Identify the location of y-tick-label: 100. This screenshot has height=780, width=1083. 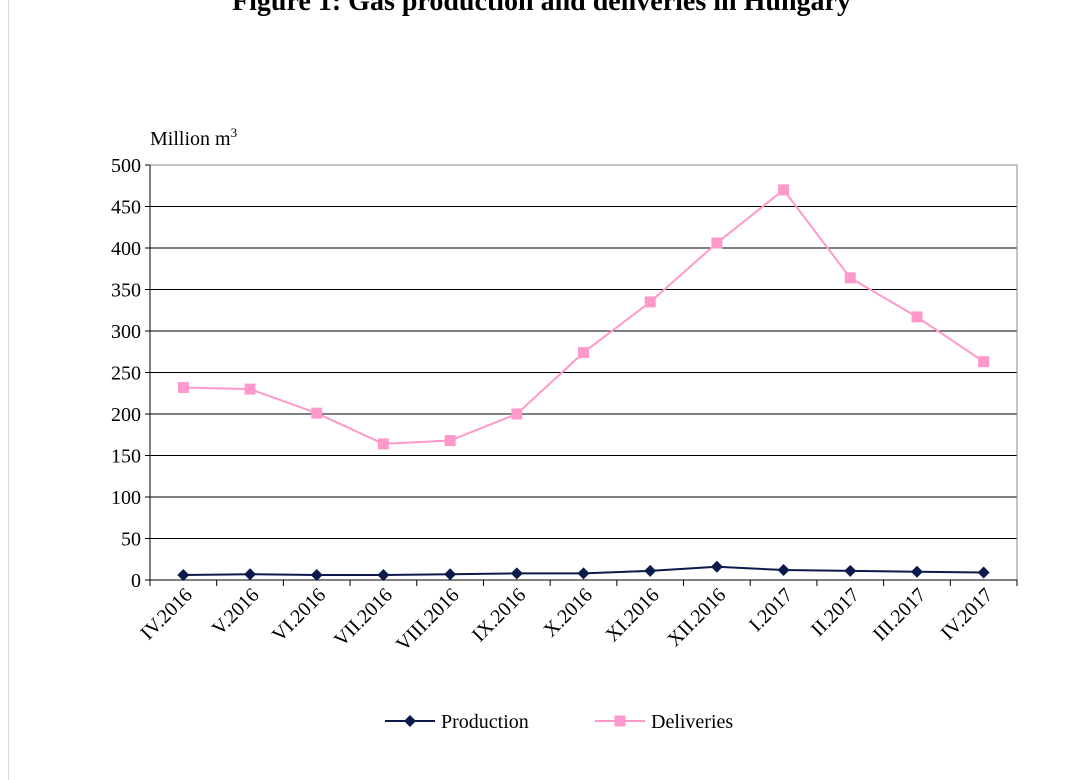
(126, 498).